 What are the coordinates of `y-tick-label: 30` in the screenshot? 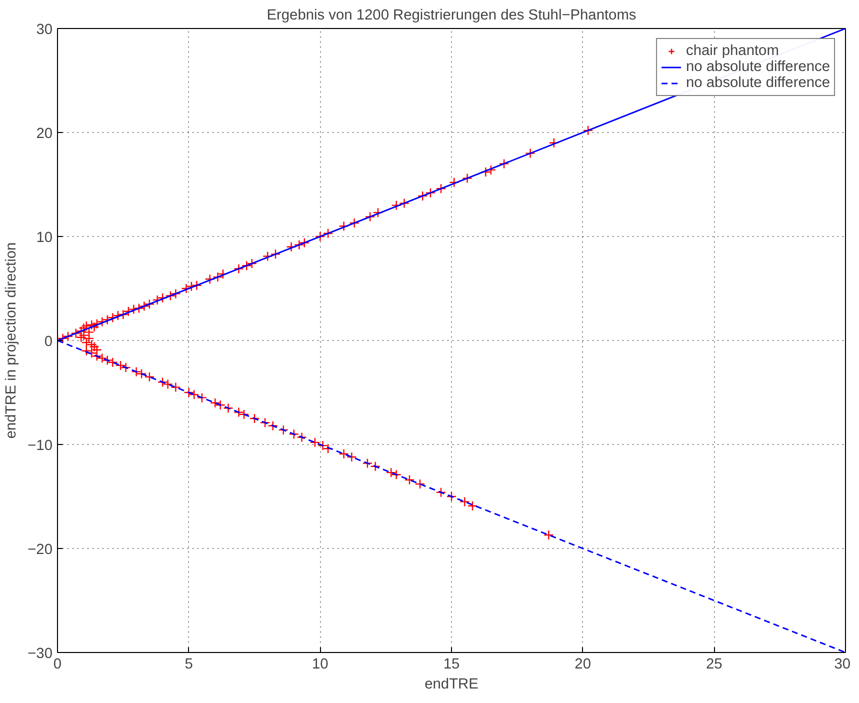 It's located at (44, 30).